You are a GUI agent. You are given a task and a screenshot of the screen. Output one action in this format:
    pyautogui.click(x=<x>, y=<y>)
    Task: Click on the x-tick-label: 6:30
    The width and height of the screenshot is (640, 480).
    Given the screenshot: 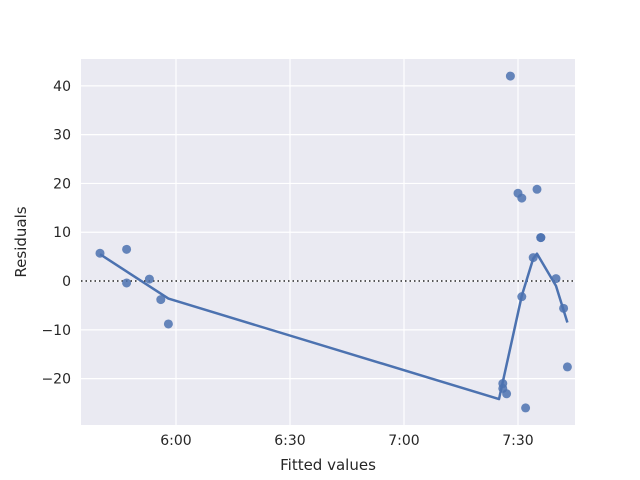 What is the action you would take?
    pyautogui.click(x=289, y=441)
    